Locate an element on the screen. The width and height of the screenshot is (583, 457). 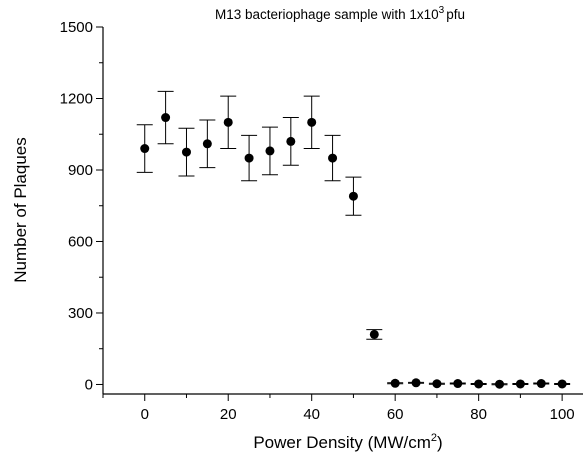
y-axis-title: Number of Plaques is located at coordinates (20, 210).